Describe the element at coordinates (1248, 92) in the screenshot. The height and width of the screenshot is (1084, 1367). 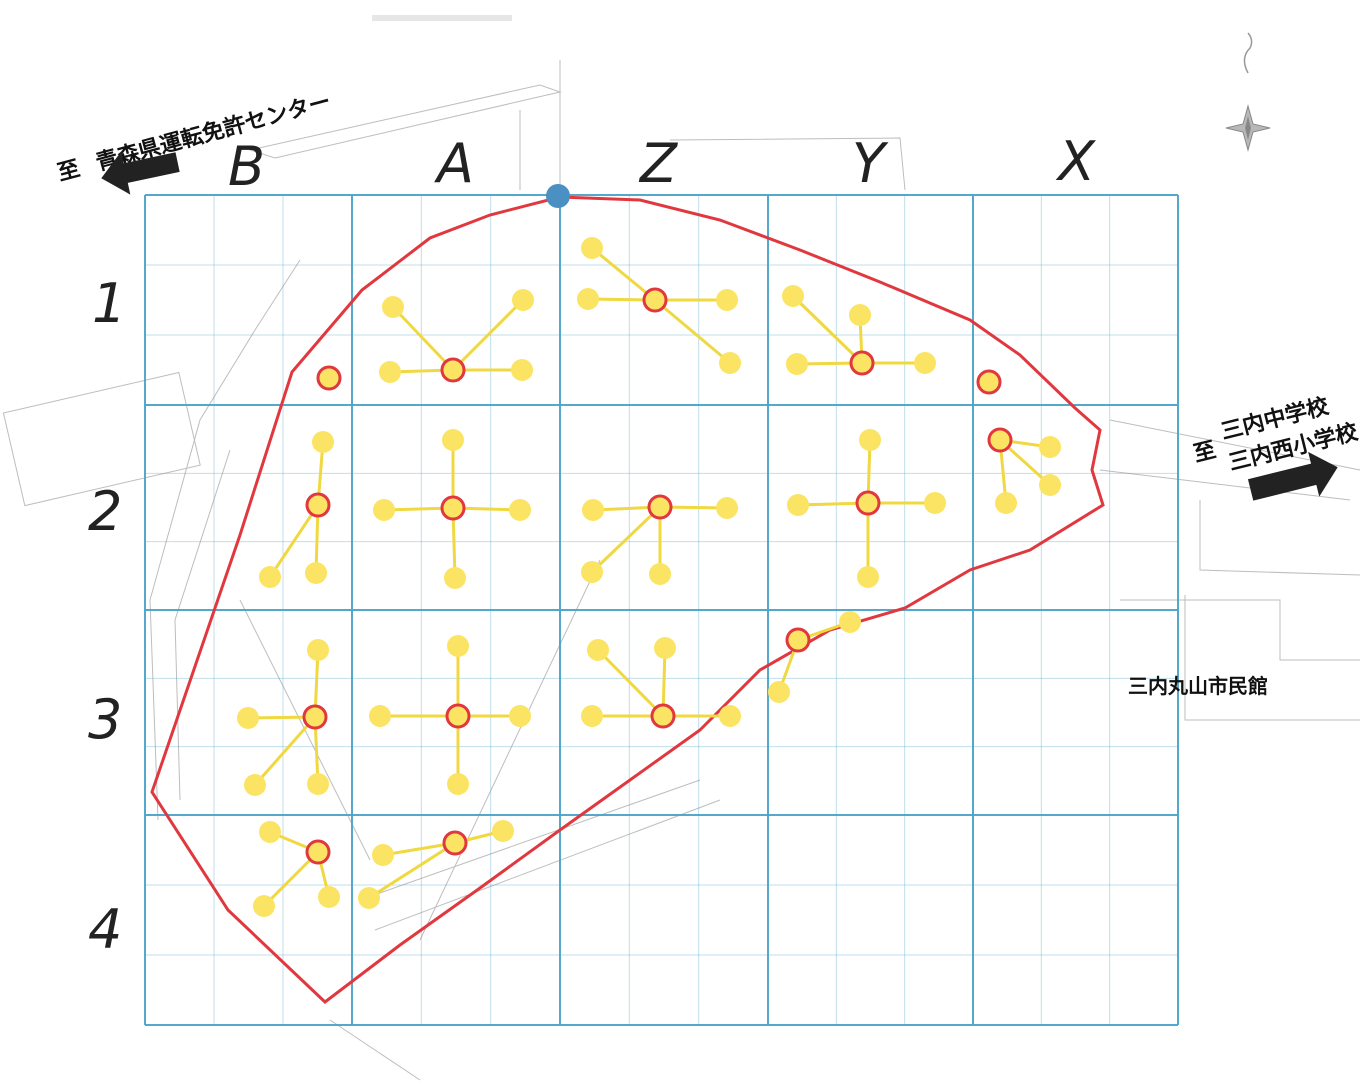
I see `compass-rose-icon` at that location.